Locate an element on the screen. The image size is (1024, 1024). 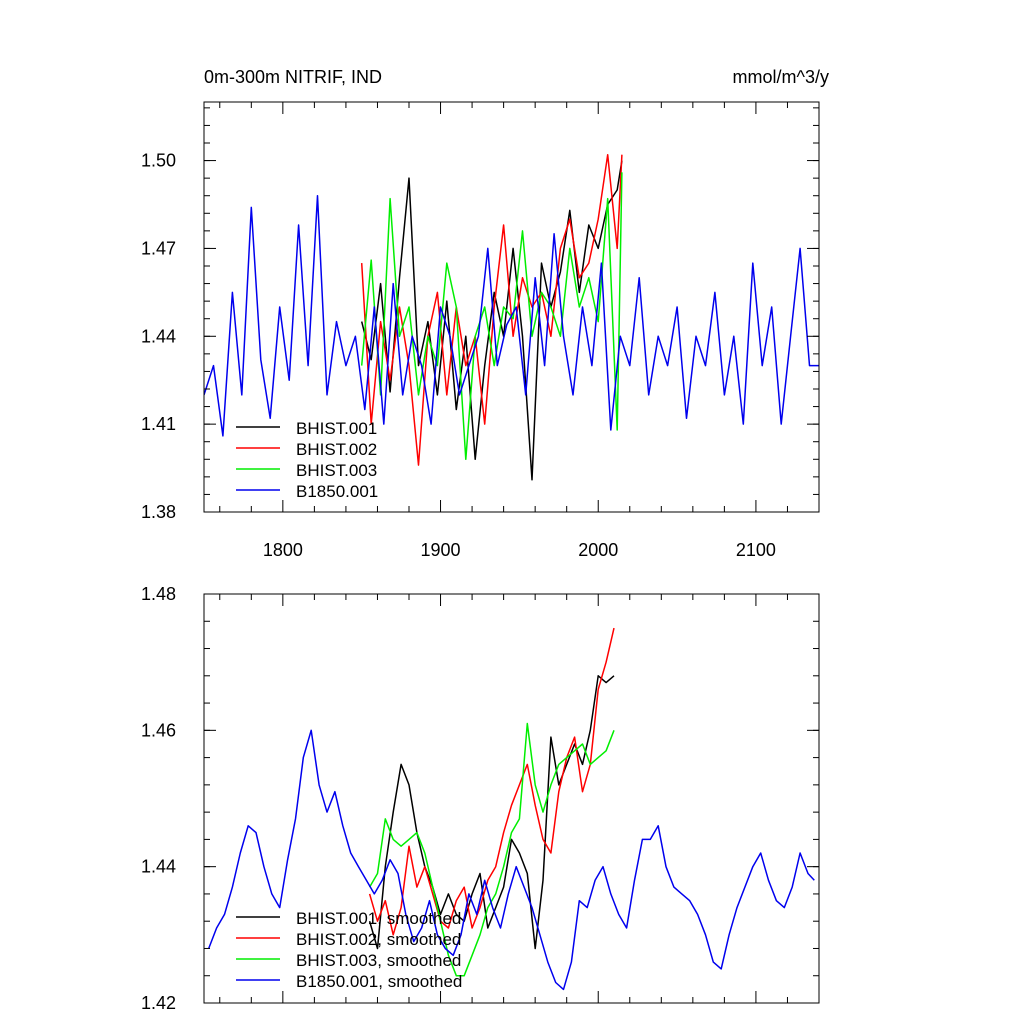
legend-label: B1850.001, smoothed is located at coordinates (379, 981).